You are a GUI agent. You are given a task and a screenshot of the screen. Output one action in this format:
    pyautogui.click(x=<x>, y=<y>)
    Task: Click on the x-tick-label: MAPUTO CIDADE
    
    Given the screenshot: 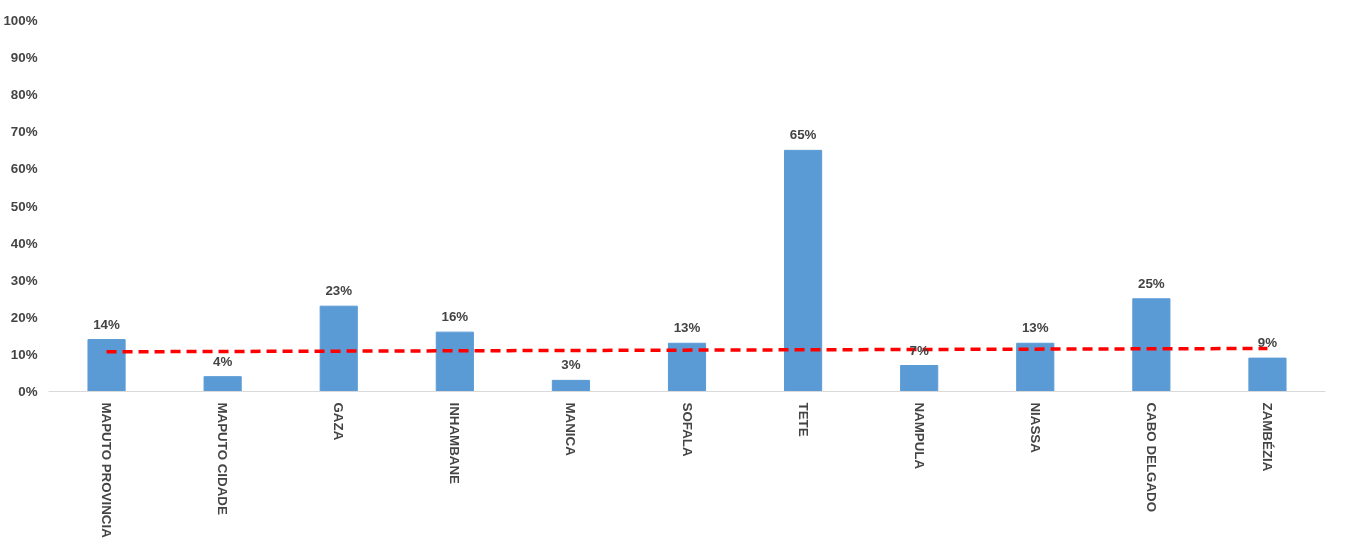 What is the action you would take?
    pyautogui.click(x=223, y=458)
    